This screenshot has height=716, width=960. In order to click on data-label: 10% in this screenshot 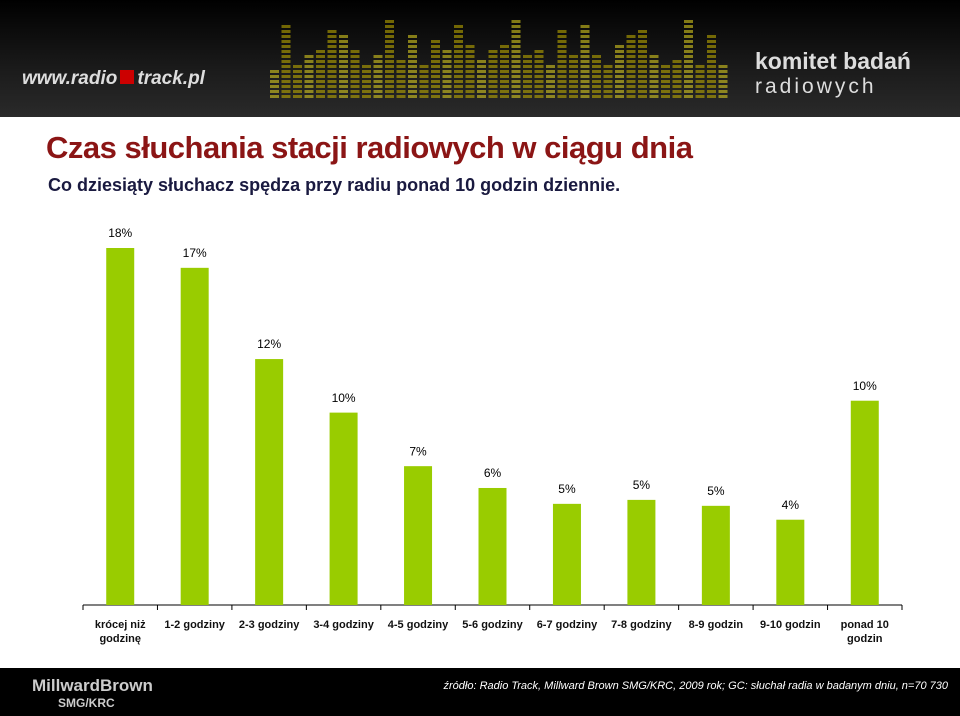, I will do `click(865, 386)`.